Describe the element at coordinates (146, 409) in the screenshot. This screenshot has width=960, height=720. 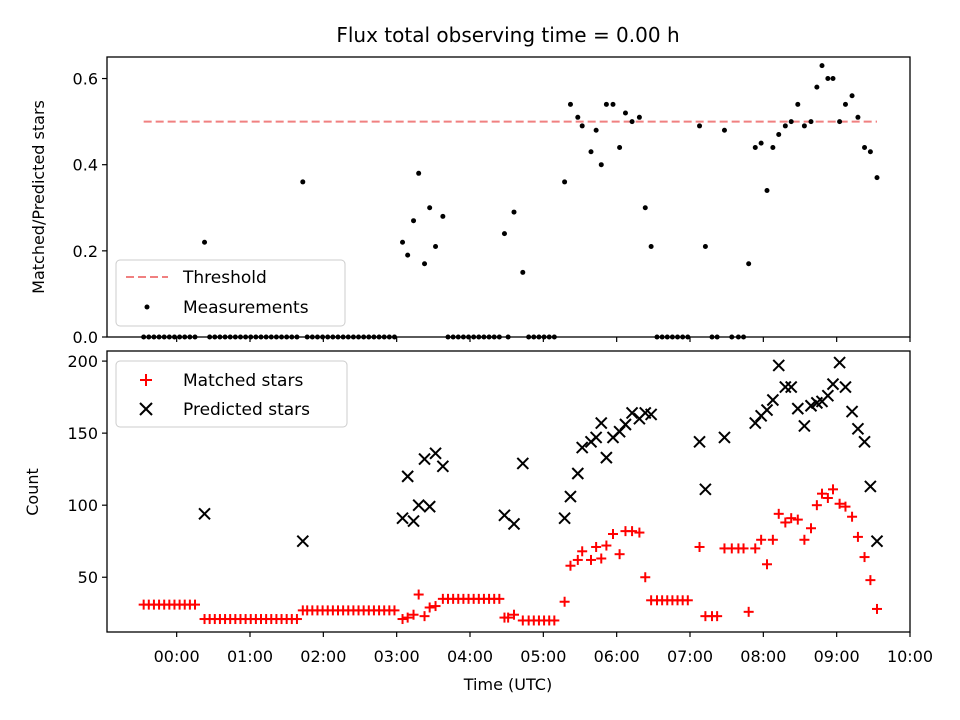
I see `legend-predicted-swatch` at that location.